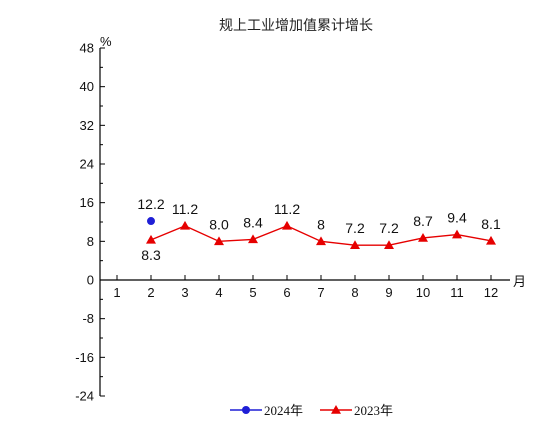 The image size is (554, 423). Describe the element at coordinates (150, 204) in the screenshot. I see `data-label: 12.2` at that location.